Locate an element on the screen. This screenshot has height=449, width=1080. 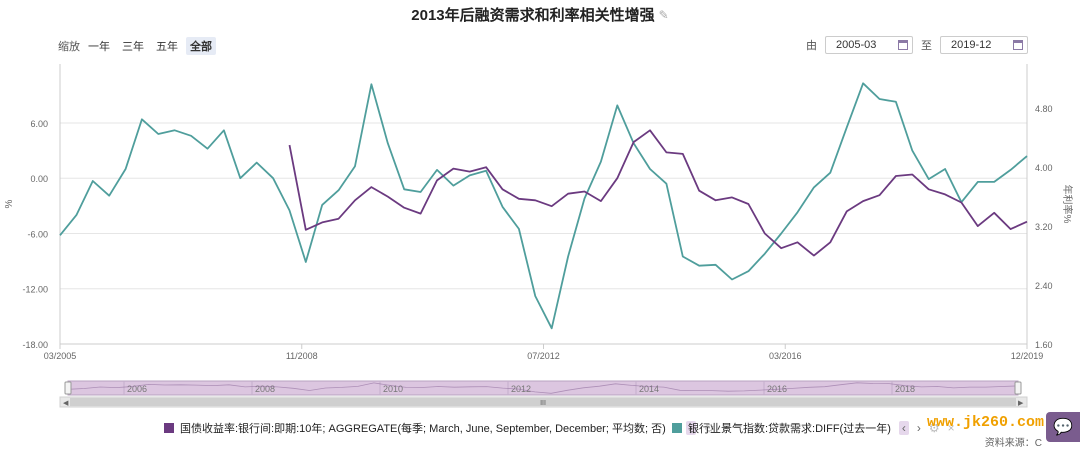
y-right-tick-label: 3.20 is located at coordinates (1044, 227).